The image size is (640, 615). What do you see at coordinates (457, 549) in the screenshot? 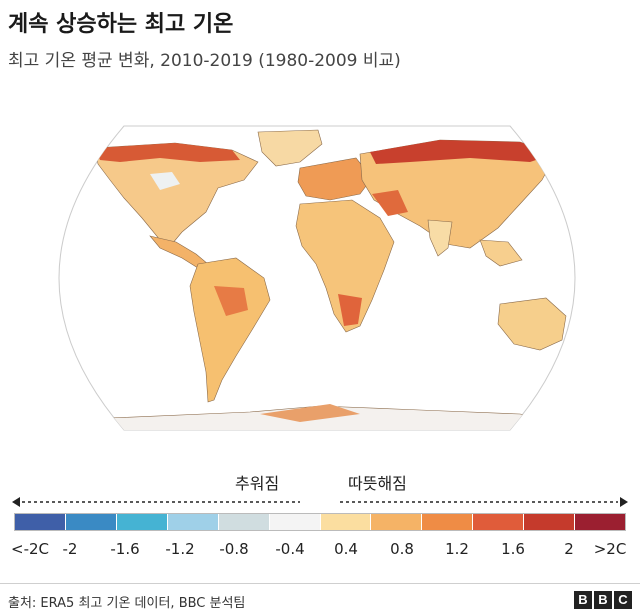
I see `legend-tick-label: 1.2` at bounding box center [457, 549].